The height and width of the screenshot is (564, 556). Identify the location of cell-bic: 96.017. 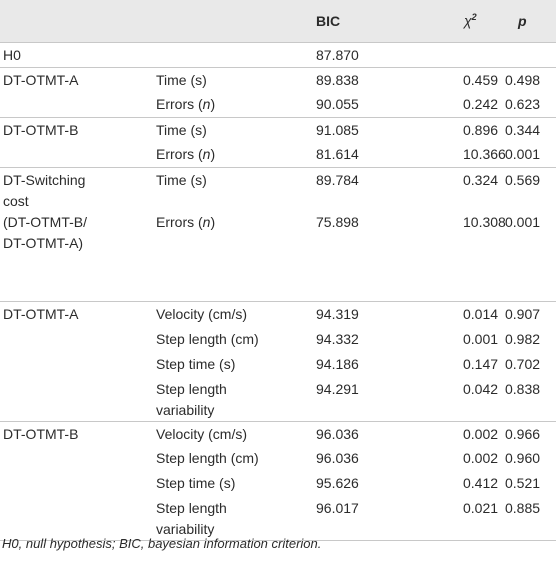
(356, 518).